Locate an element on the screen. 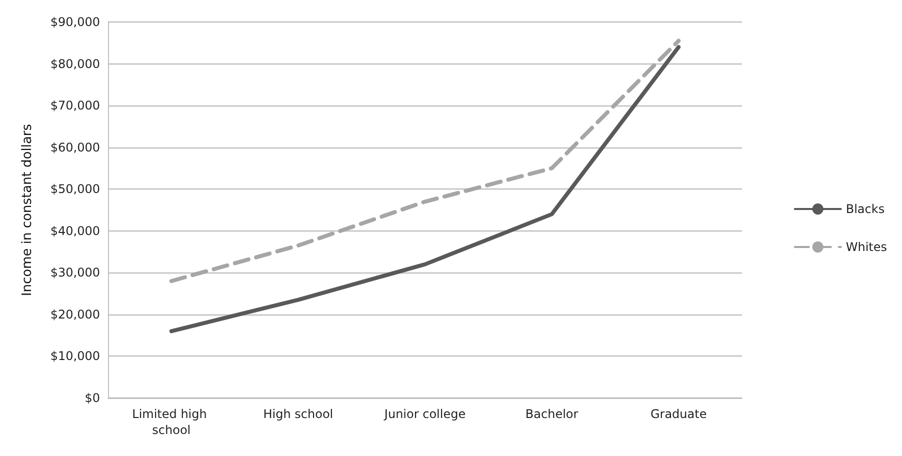  x-tick-label: Junior college is located at coordinates (424, 414).